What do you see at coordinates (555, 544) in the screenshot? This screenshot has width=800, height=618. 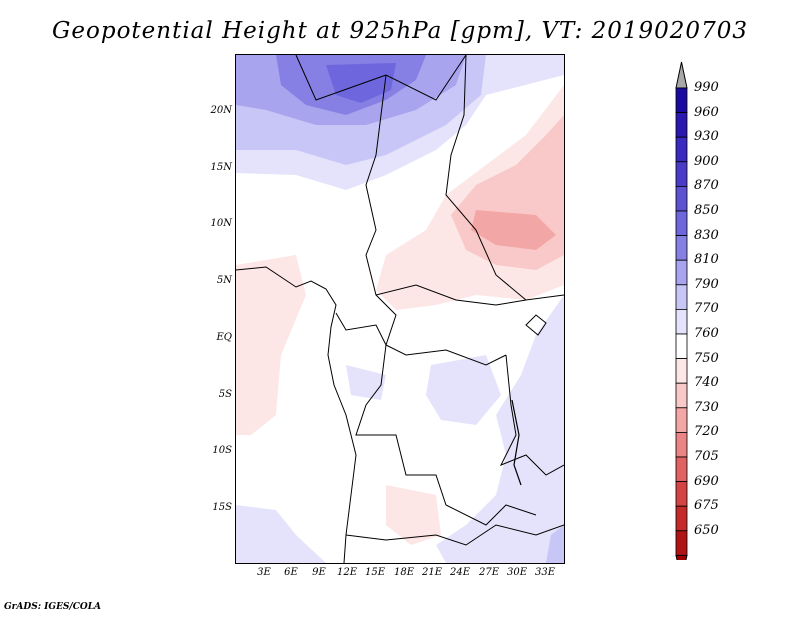 I see `contour-790-se` at bounding box center [555, 544].